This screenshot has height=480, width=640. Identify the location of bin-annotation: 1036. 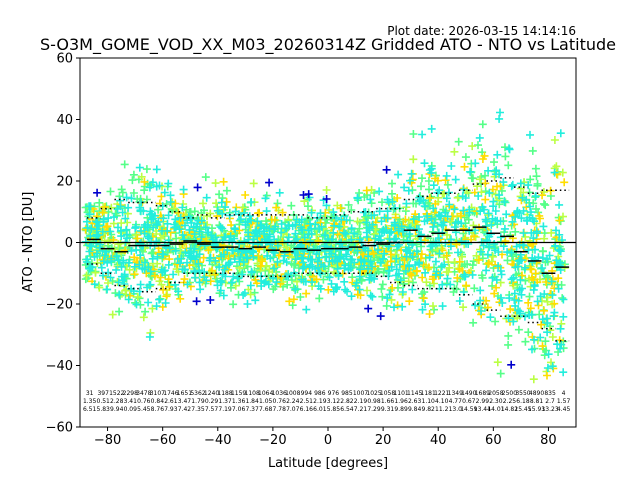
(279, 393).